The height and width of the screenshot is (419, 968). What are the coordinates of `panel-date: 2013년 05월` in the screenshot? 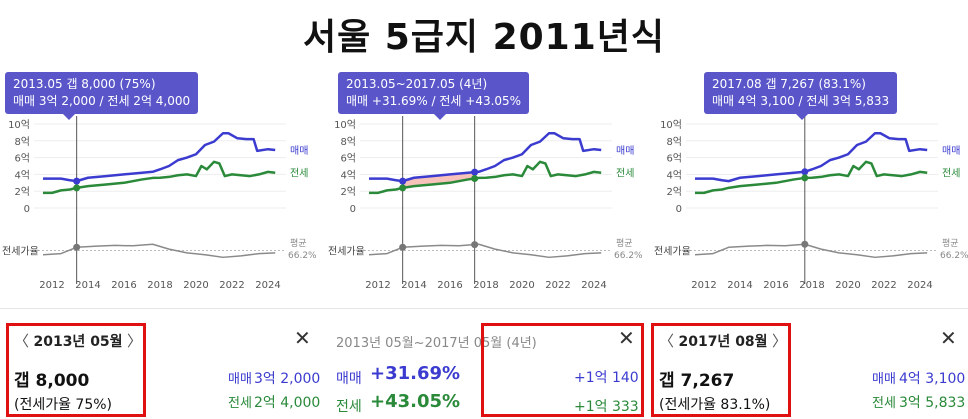 It's located at (78, 342).